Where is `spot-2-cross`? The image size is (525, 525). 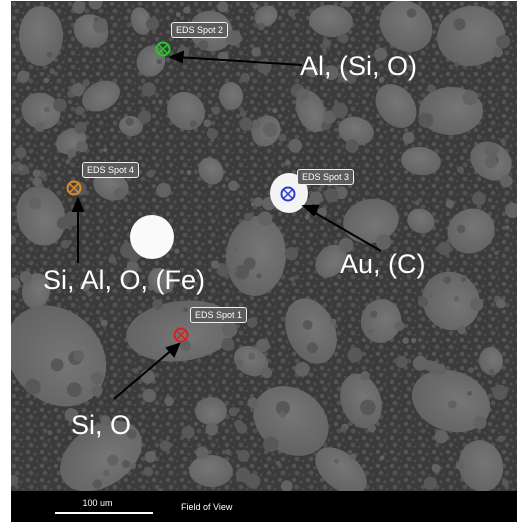
spot-2-cross is located at coordinates (163, 49).